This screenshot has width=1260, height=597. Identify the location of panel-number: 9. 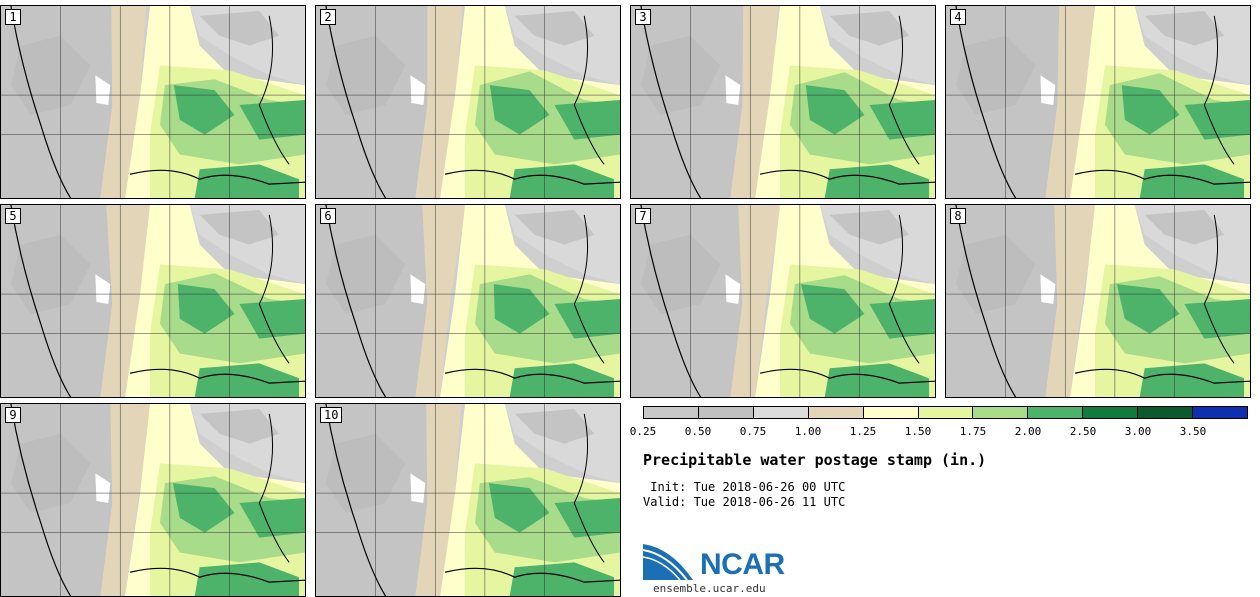
(13, 415).